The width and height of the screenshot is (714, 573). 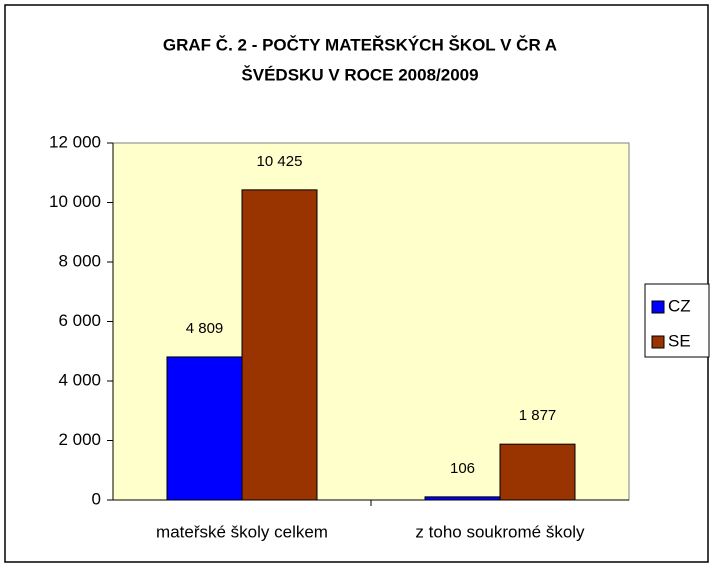 What do you see at coordinates (96, 498) in the screenshot?
I see `y-tick-label: 0` at bounding box center [96, 498].